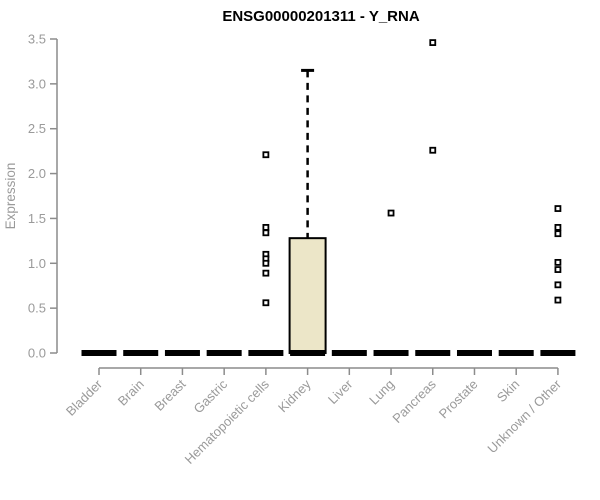 Image resolution: width=600 pixels, height=500 pixels. I want to click on x-category-label: Lung, so click(381, 392).